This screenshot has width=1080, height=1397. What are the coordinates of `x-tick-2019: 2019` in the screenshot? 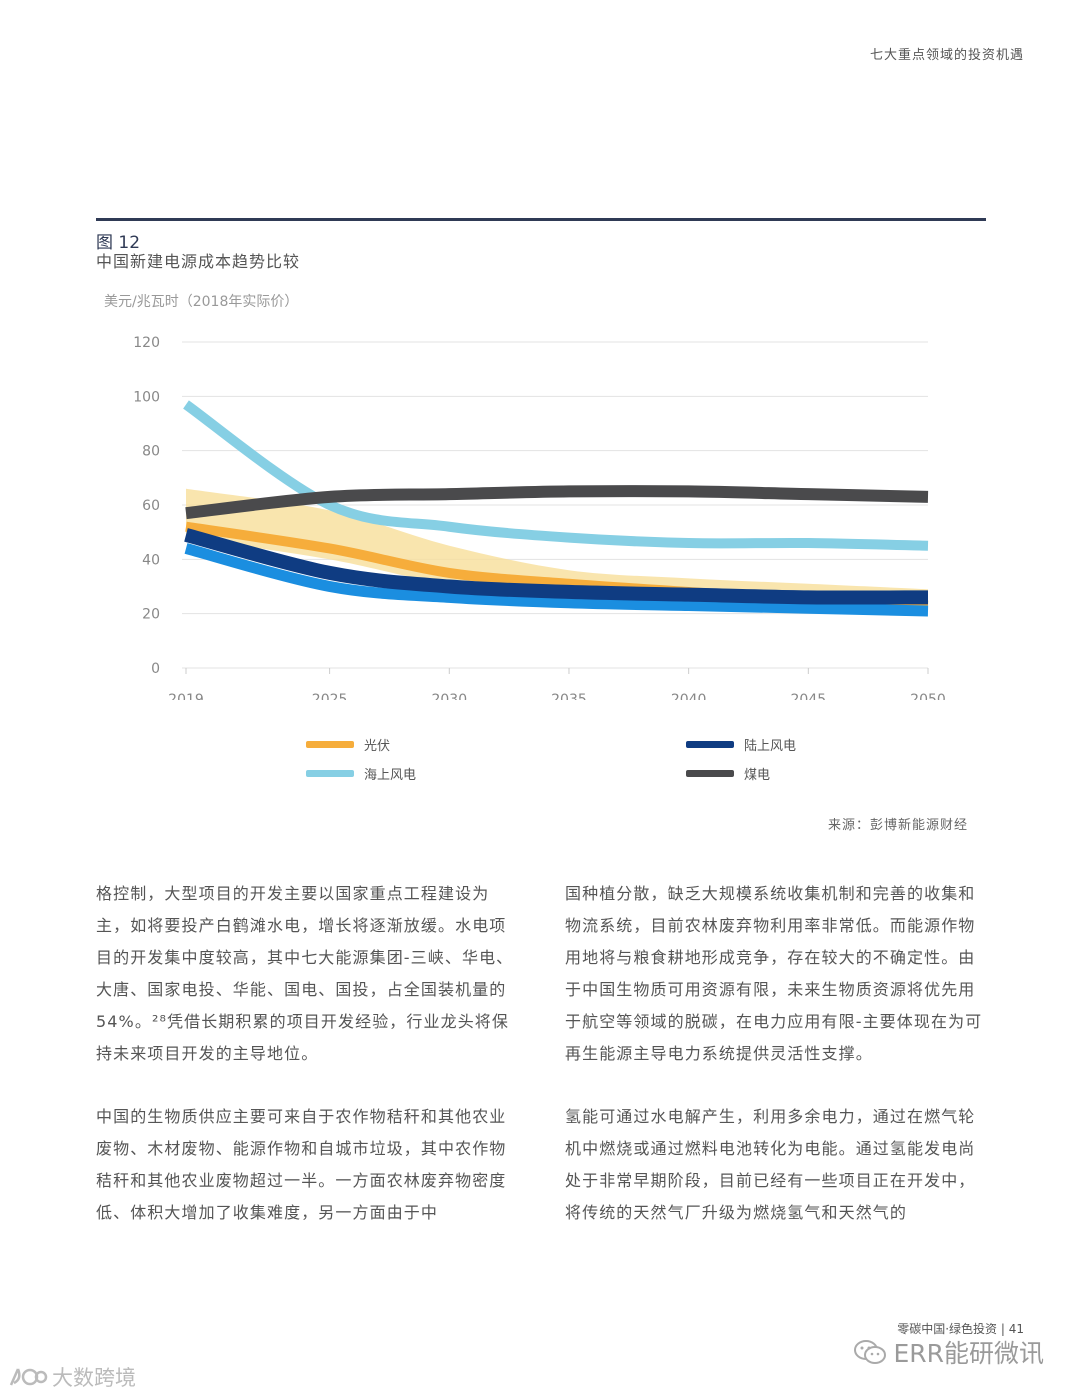 It's located at (186, 696).